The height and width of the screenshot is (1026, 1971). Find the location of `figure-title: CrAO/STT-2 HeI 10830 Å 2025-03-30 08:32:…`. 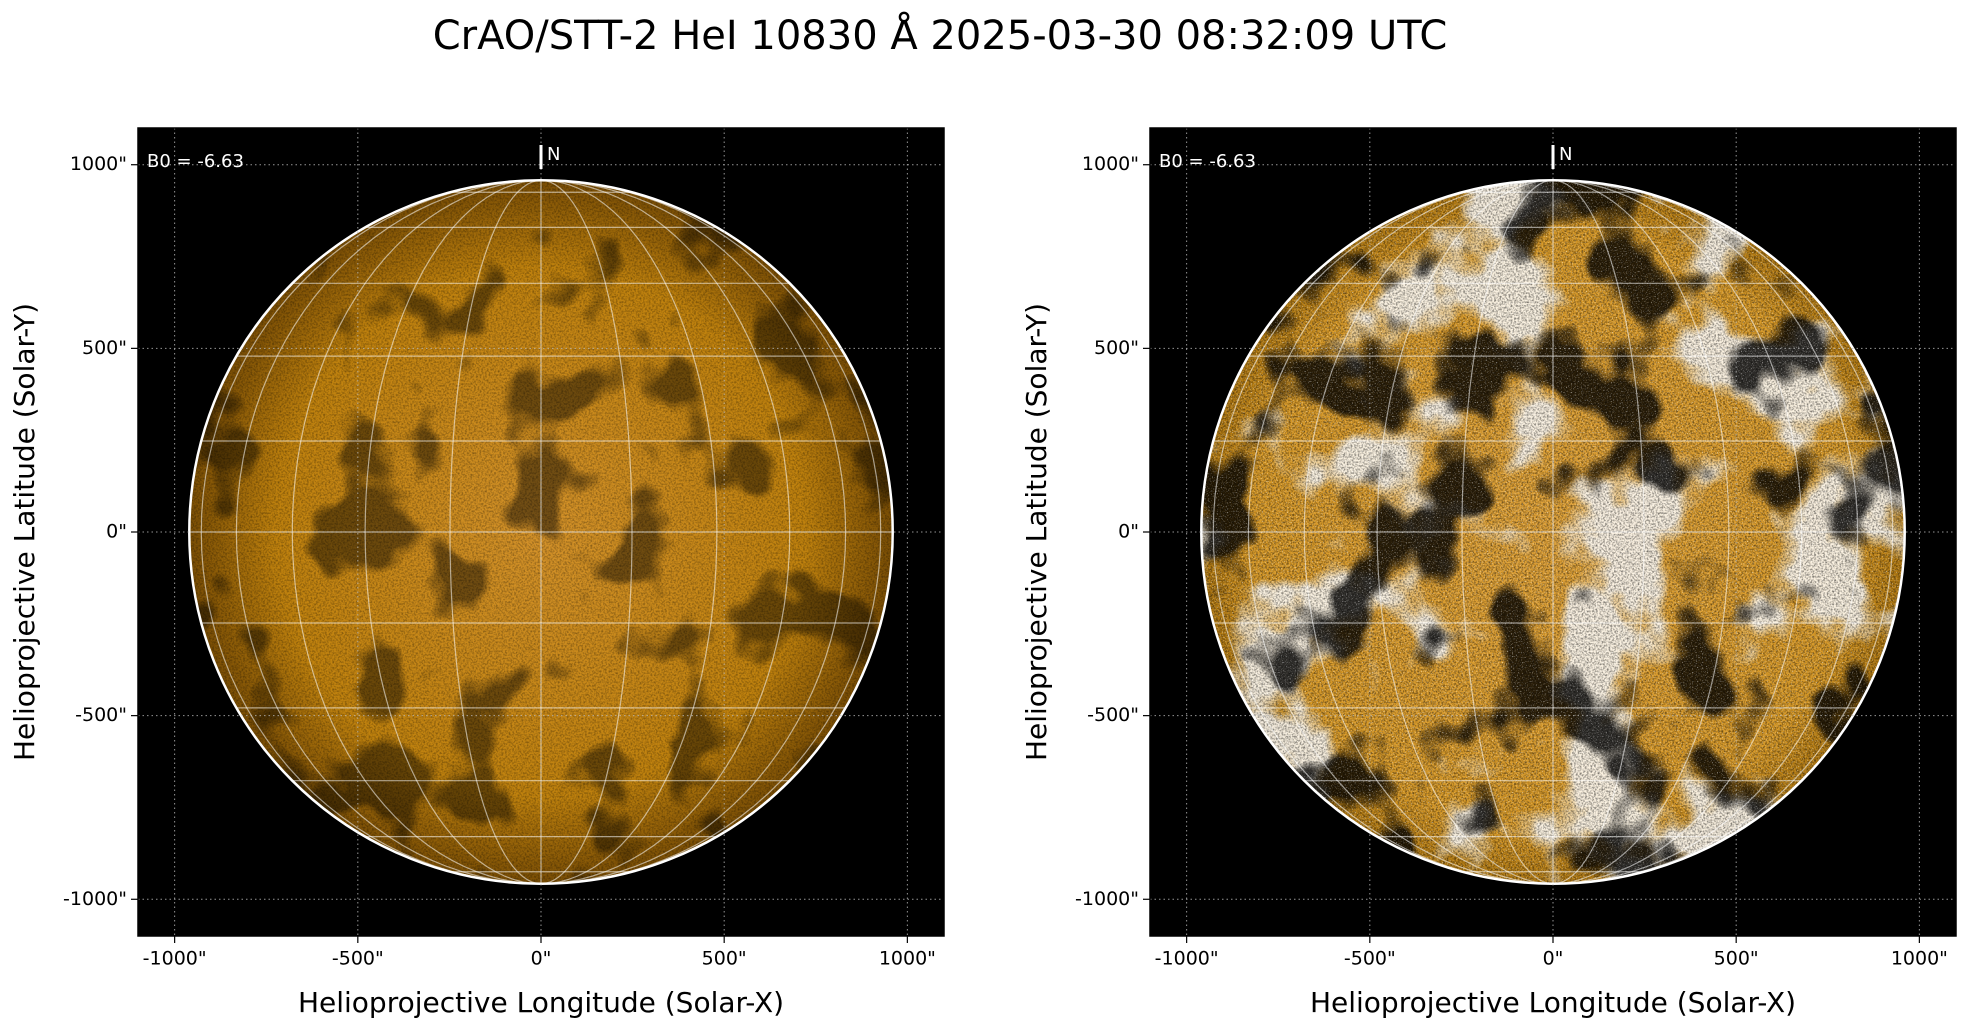

figure-title: CrAO/STT-2 HeI 10830 Å 2025-03-30 08:32:… is located at coordinates (940, 35).